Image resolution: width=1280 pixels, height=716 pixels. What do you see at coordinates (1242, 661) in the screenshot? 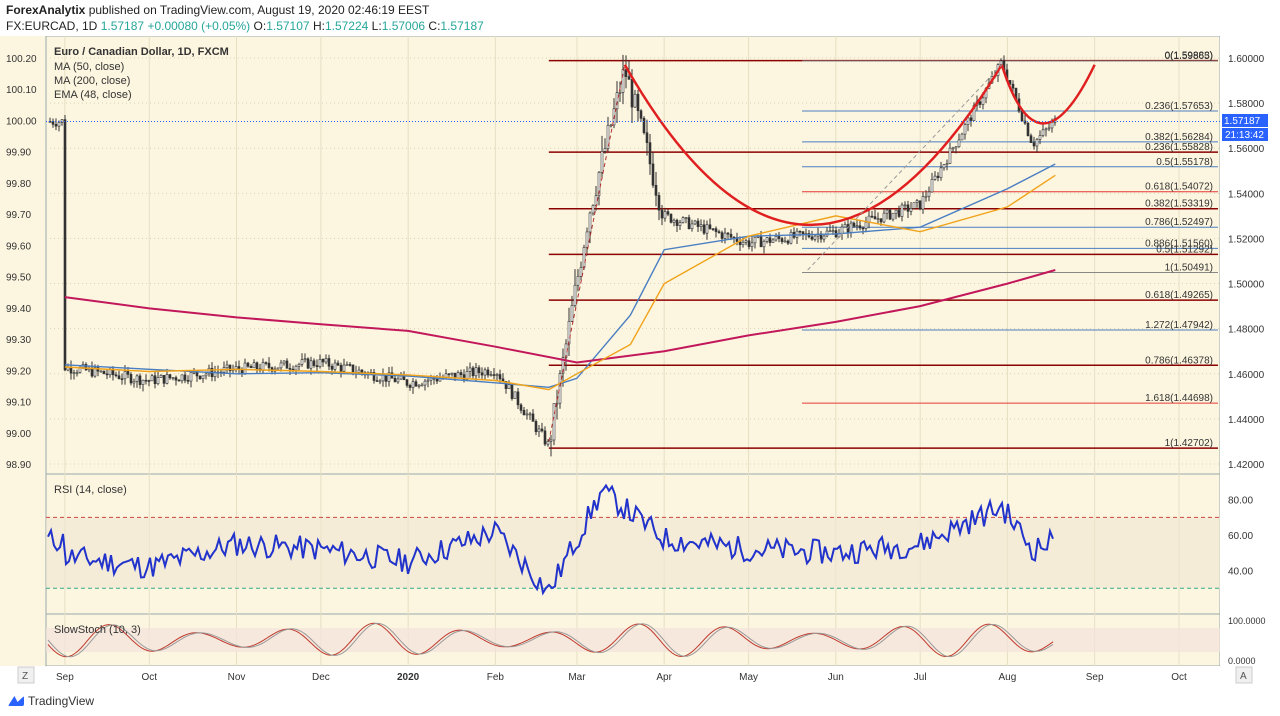
I see `stoch-axis-tick: 0.0000` at bounding box center [1242, 661].